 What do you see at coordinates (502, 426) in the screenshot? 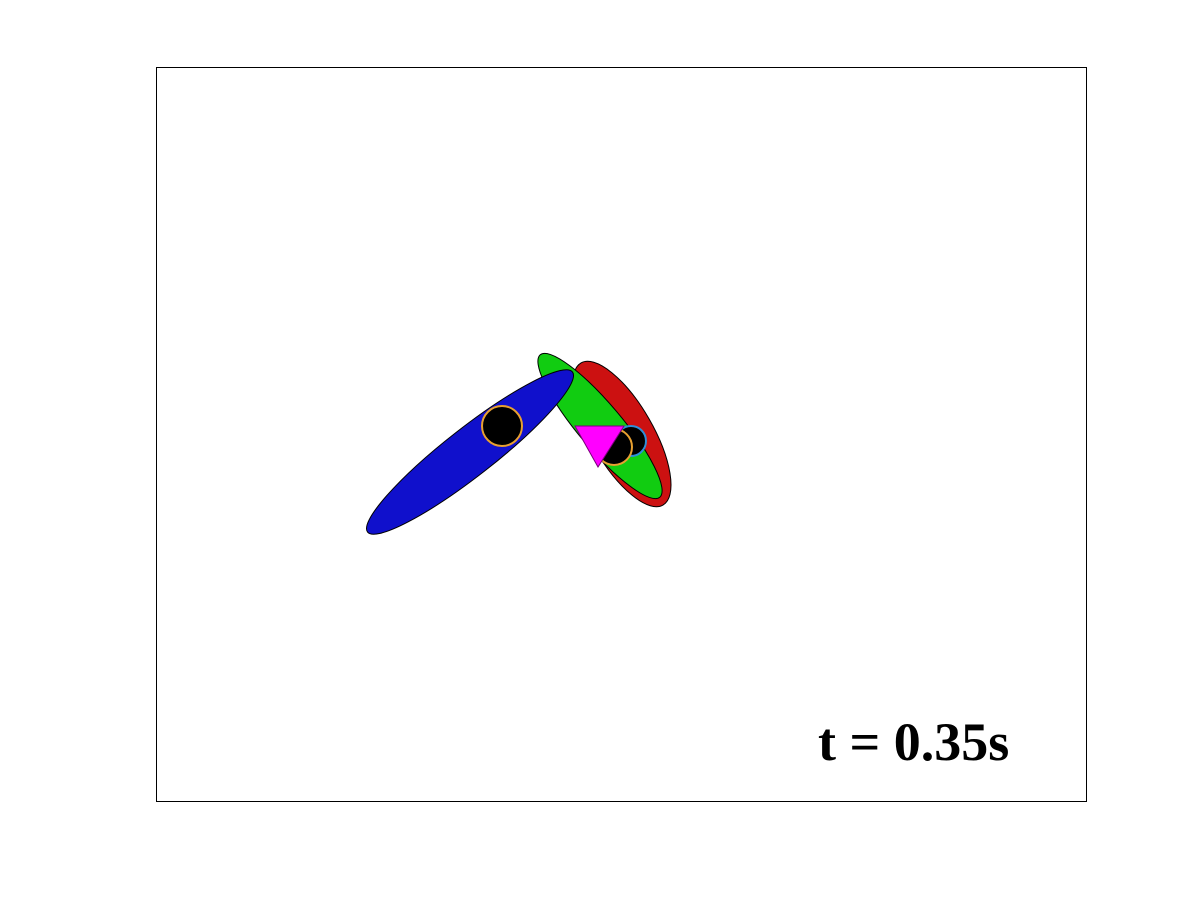
I see `marker-blue` at bounding box center [502, 426].